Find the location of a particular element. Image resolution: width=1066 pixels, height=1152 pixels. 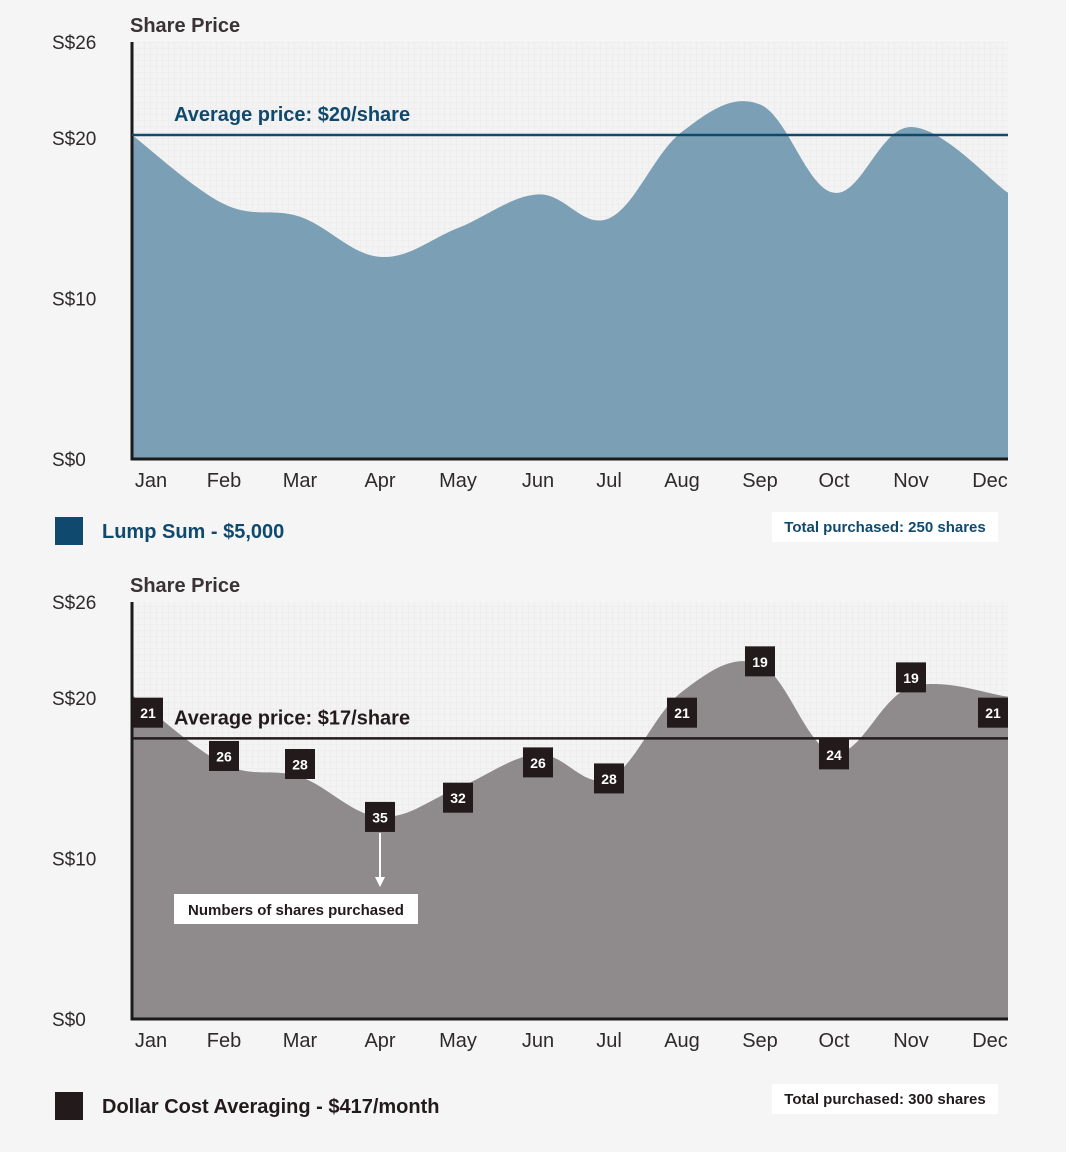

legend-label: Dollar Cost Averaging - $417/month is located at coordinates (270, 1107).